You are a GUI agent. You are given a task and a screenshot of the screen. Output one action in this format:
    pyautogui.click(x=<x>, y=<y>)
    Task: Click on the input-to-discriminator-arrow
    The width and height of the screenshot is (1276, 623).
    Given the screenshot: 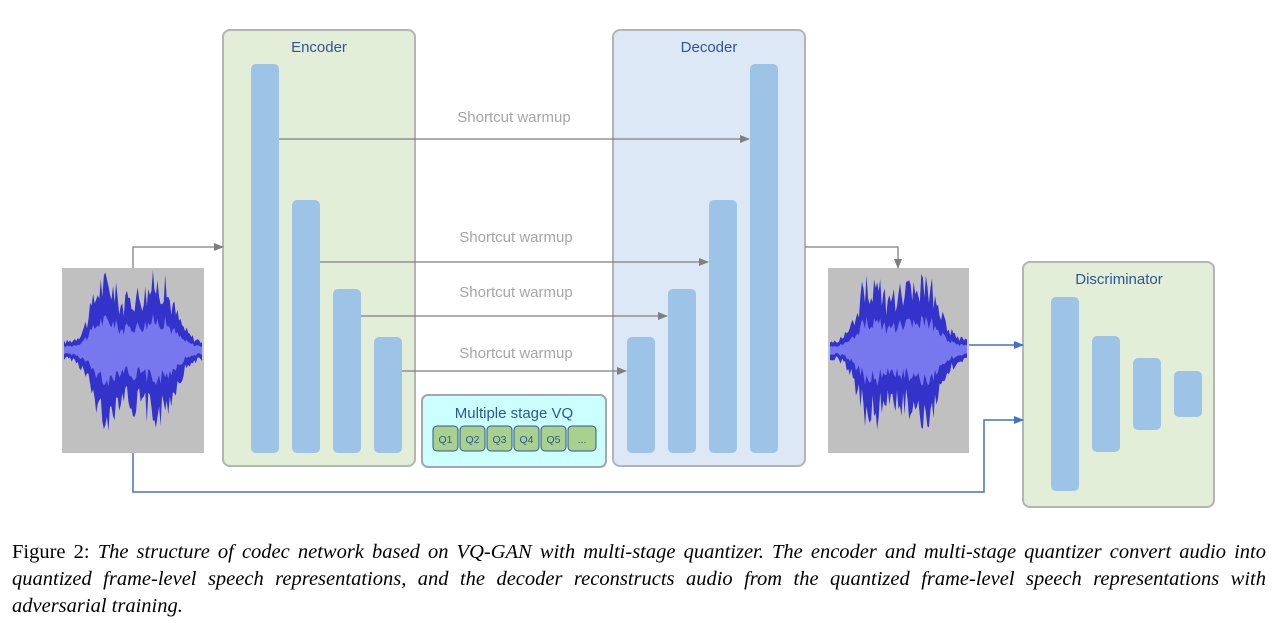 What is the action you would take?
    pyautogui.click(x=578, y=454)
    